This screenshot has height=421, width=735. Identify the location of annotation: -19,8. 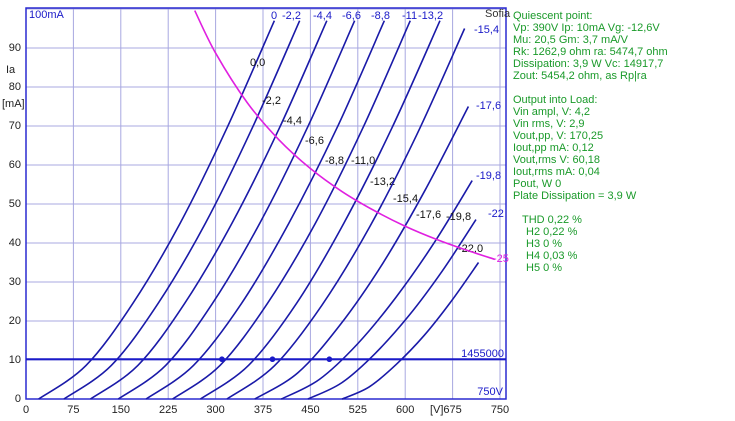
(488, 176).